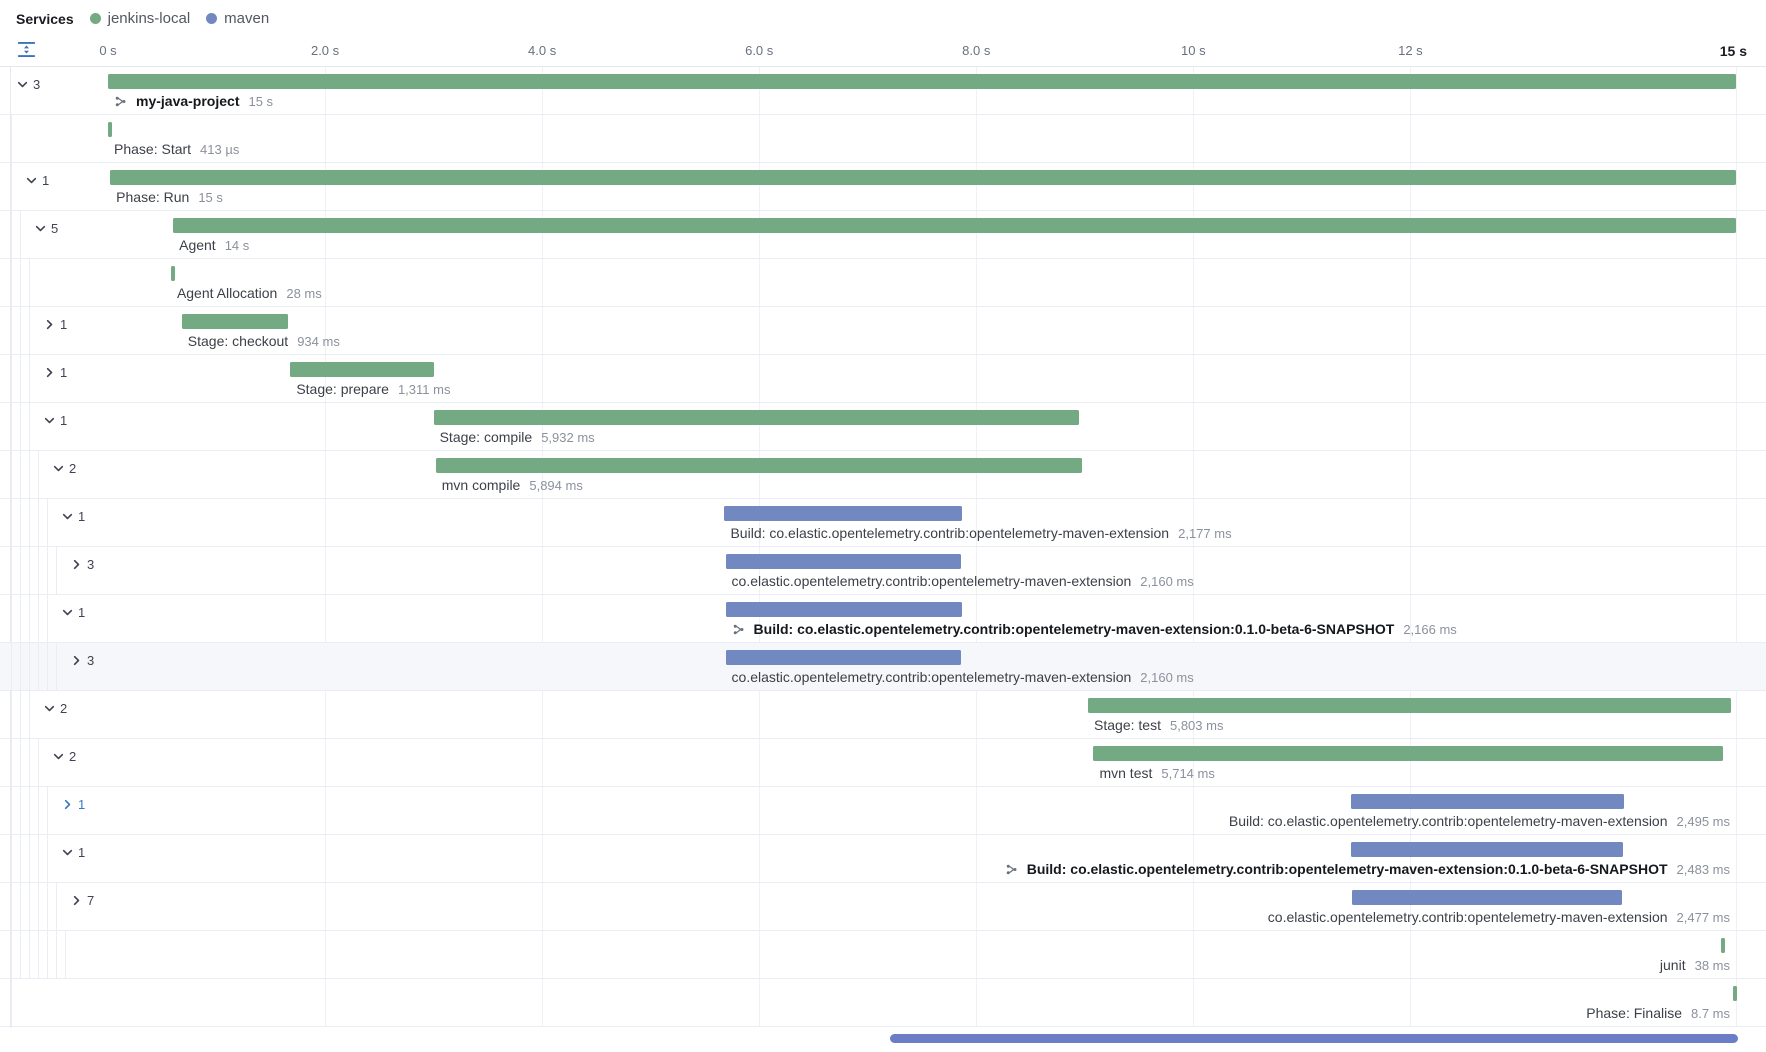 Image resolution: width=1766 pixels, height=1052 pixels. What do you see at coordinates (45, 18) in the screenshot?
I see `services-label: Services` at bounding box center [45, 18].